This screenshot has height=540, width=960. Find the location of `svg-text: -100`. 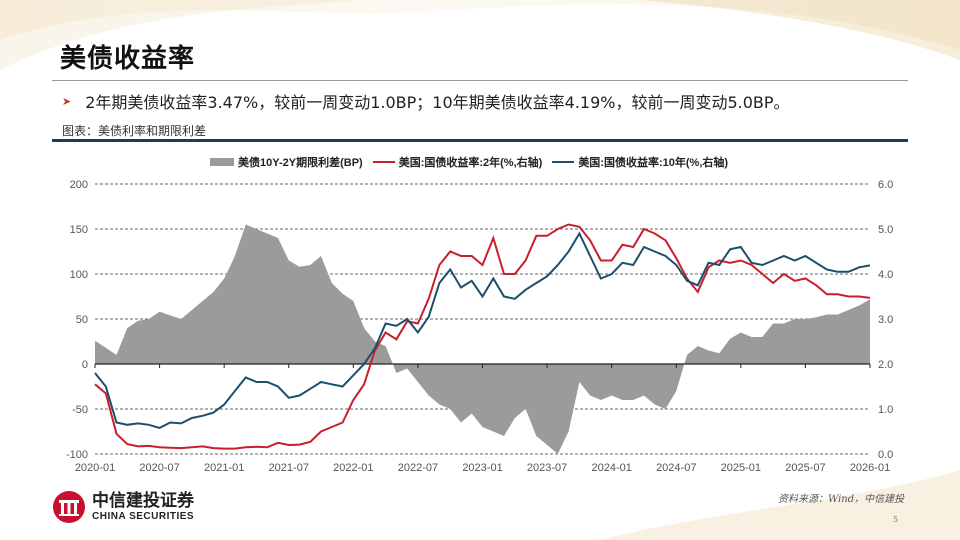

svg-text: -100 is located at coordinates (77, 455).